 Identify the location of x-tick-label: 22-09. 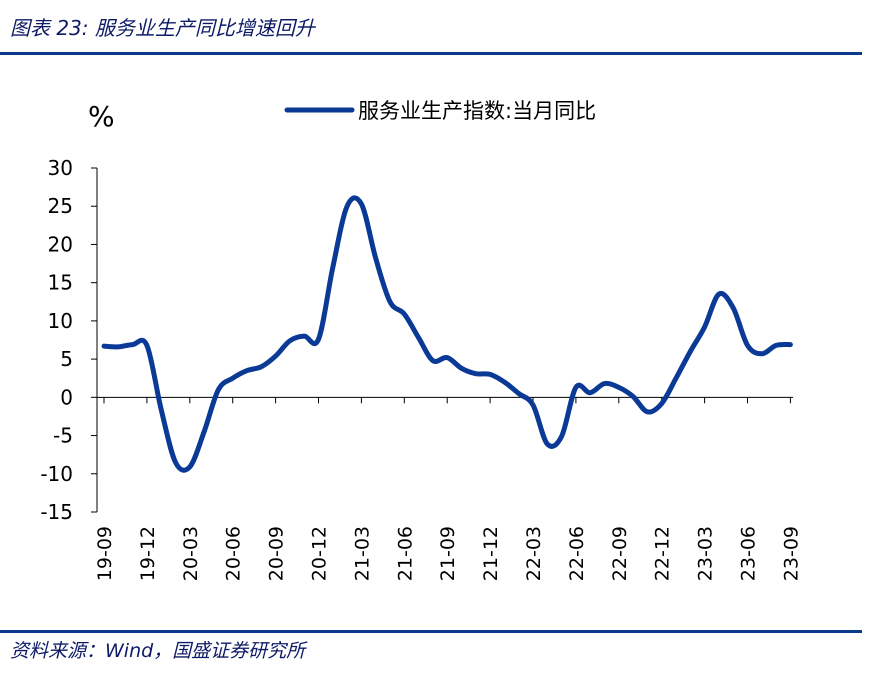
(620, 553).